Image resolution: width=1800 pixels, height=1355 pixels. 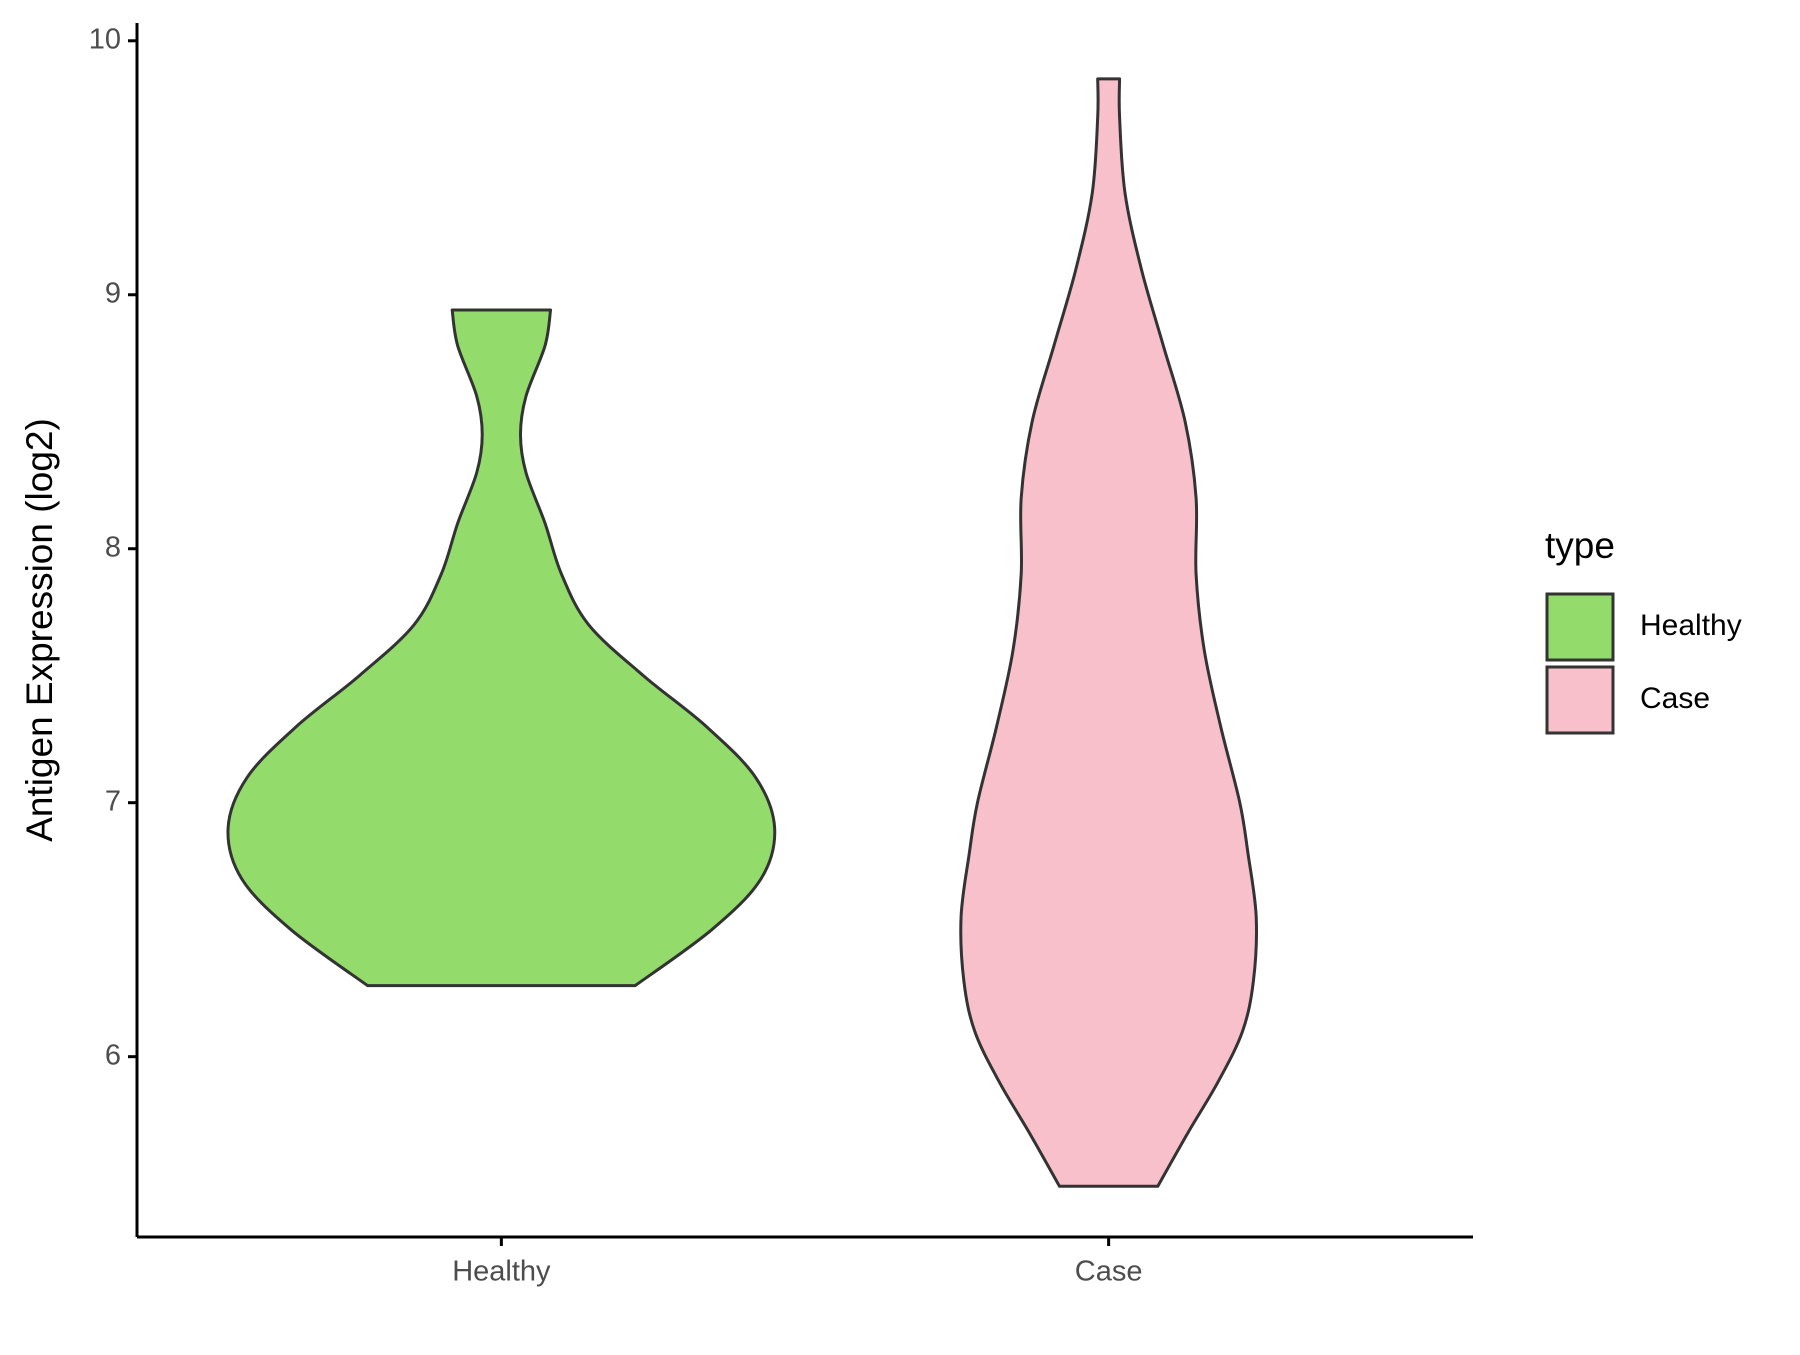 What do you see at coordinates (501, 1272) in the screenshot?
I see `x-tick-label: Healthy` at bounding box center [501, 1272].